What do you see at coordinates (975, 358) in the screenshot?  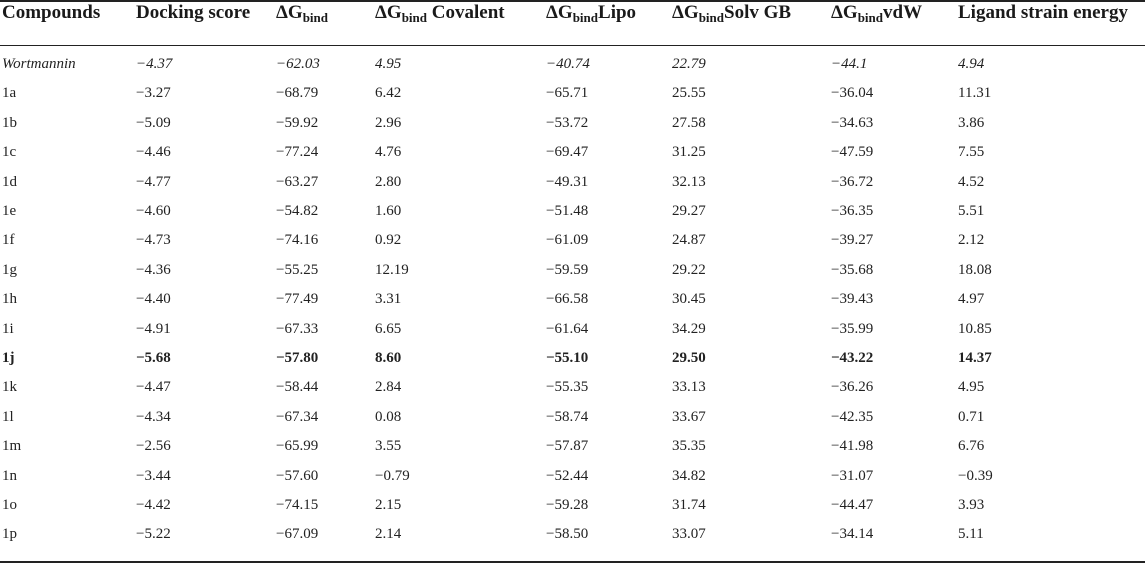 I see `cell-ligand-strain-energy: 14.37` at bounding box center [975, 358].